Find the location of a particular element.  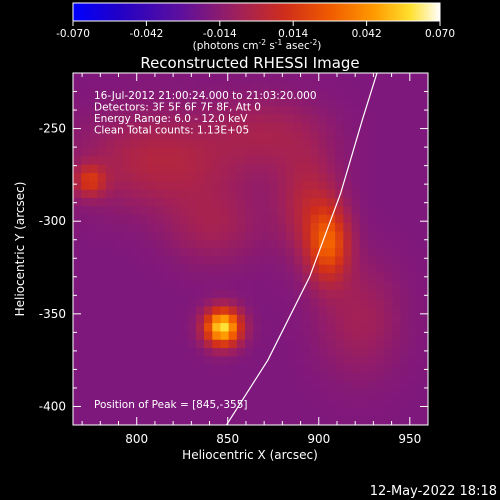

chart-title: Reconstructed RHESSI Image is located at coordinates (249, 63).